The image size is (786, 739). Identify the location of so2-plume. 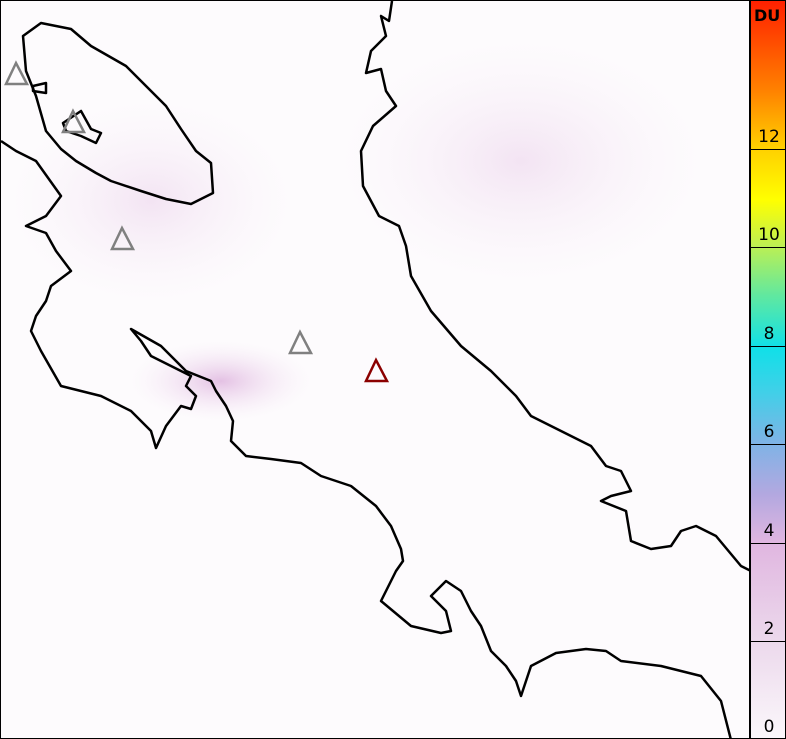
(221, 381).